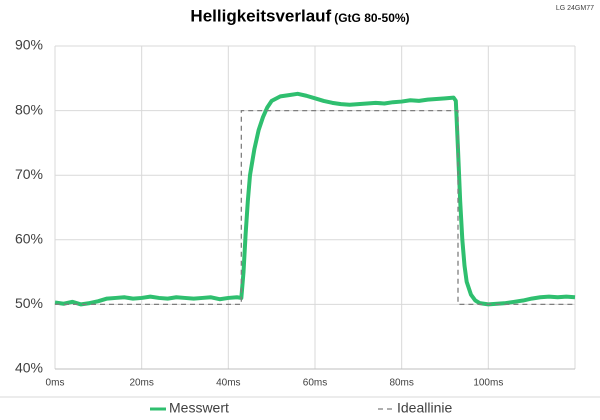 The width and height of the screenshot is (600, 420). What do you see at coordinates (55, 383) in the screenshot?
I see `x-tick-label: 0ms` at bounding box center [55, 383].